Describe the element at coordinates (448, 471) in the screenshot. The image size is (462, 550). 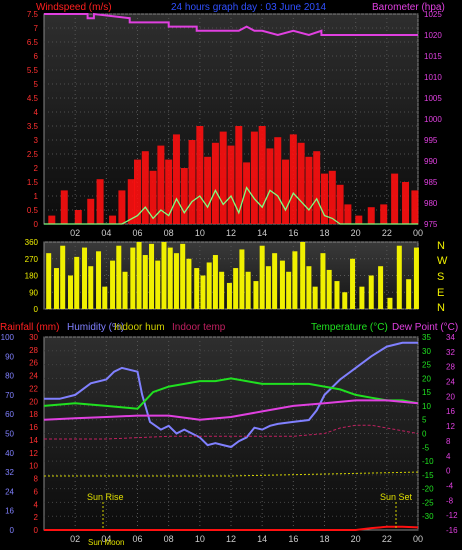
I see `dew-y-tick-label: 0` at that location.